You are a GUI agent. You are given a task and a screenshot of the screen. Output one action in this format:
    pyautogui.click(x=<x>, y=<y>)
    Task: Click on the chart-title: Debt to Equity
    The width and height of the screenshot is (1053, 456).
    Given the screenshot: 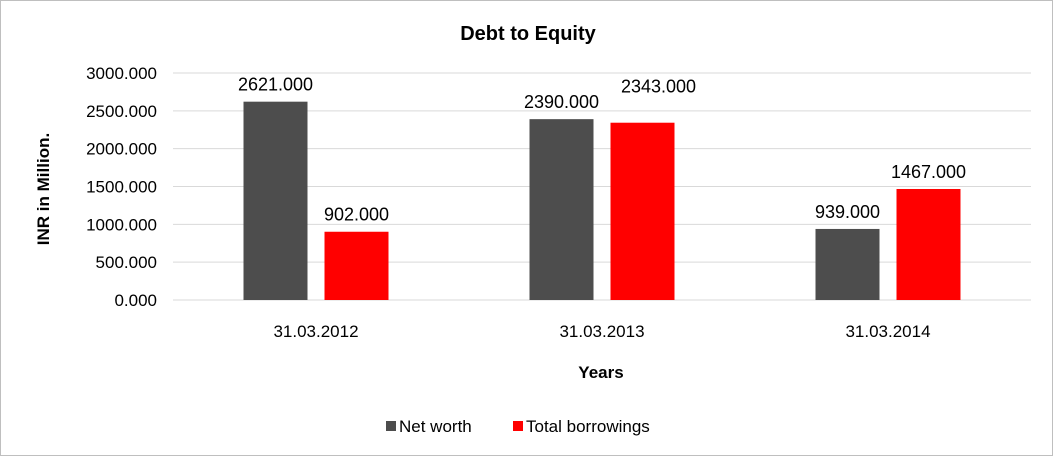 What is the action you would take?
    pyautogui.click(x=528, y=34)
    